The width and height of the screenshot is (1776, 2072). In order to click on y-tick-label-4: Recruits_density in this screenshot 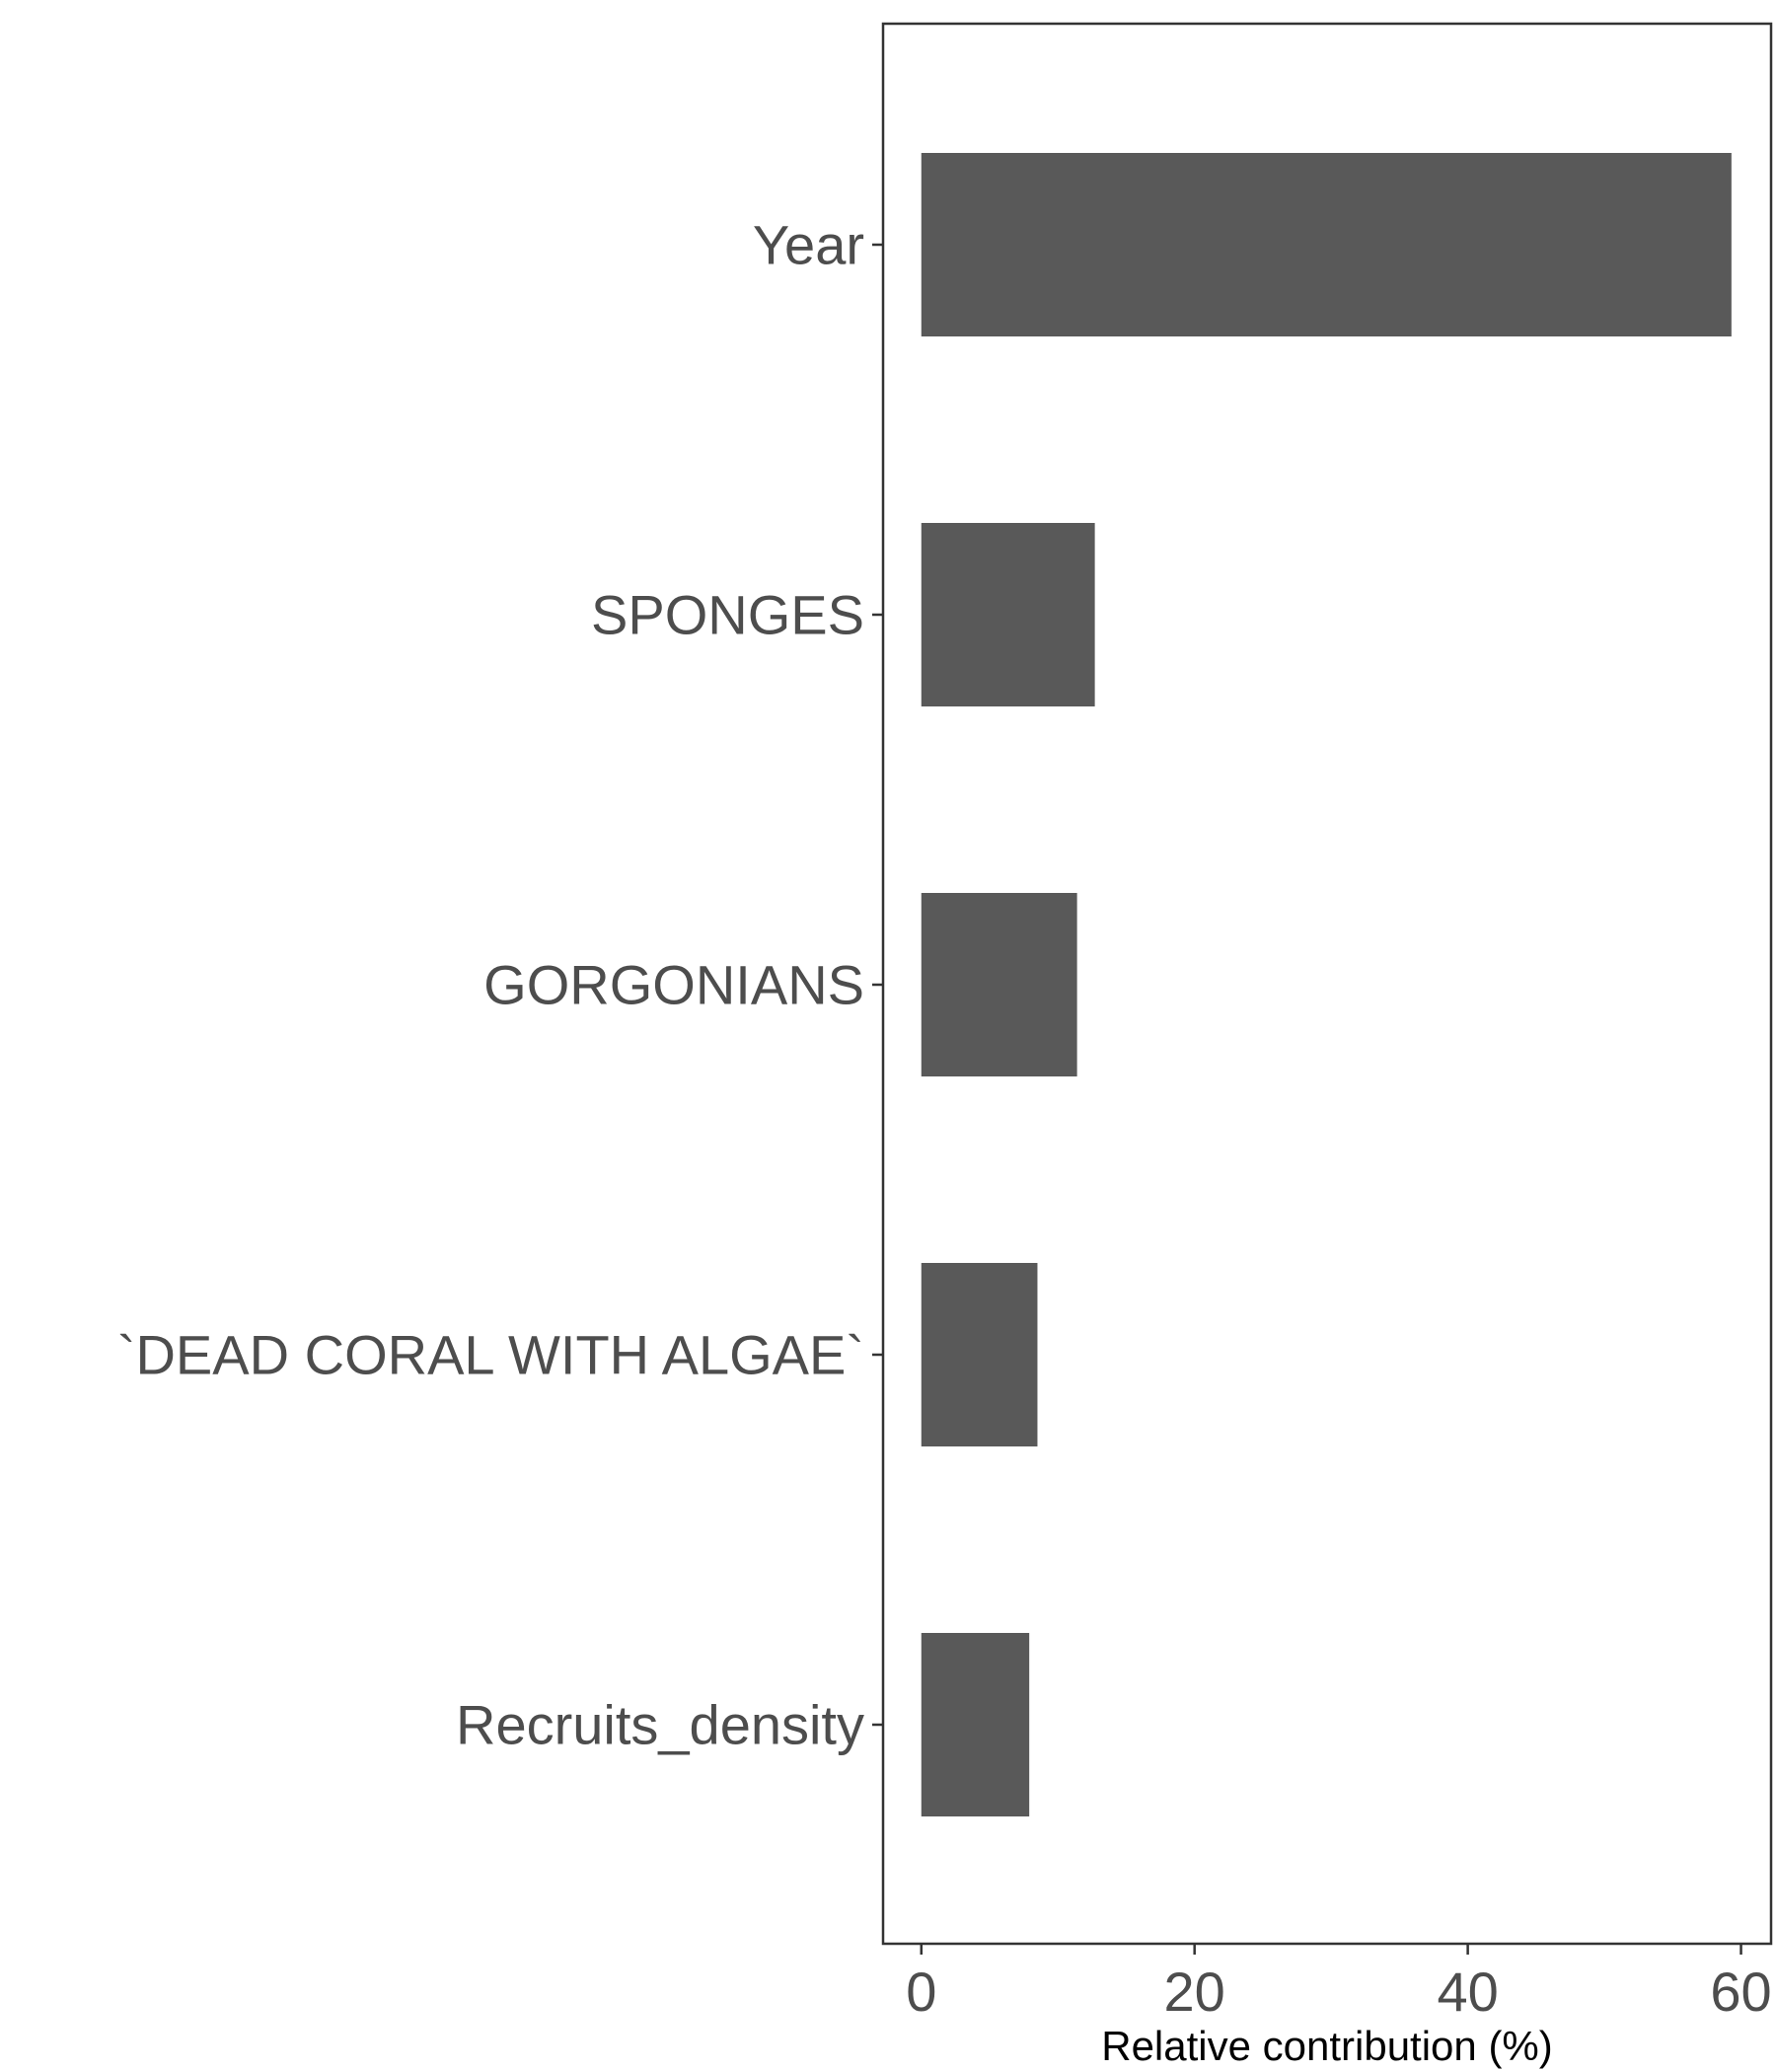, I will do `click(660, 1725)`.